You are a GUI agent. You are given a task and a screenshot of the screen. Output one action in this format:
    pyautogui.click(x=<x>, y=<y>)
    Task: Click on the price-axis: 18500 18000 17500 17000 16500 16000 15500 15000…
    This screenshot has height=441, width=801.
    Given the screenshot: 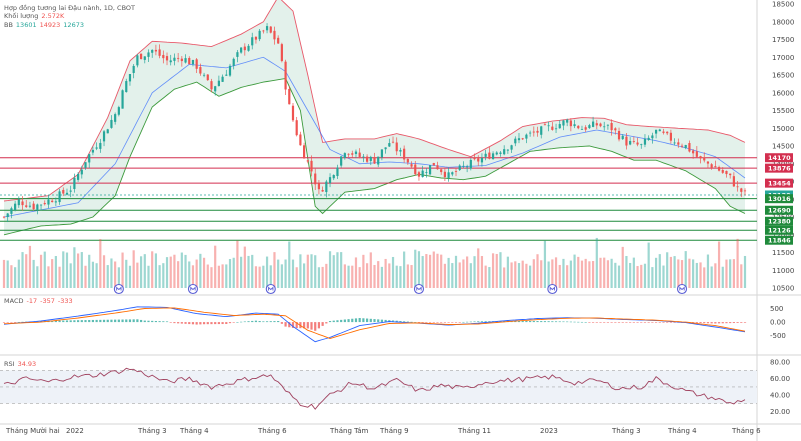 What is the action you would take?
    pyautogui.click(x=779, y=209)
    